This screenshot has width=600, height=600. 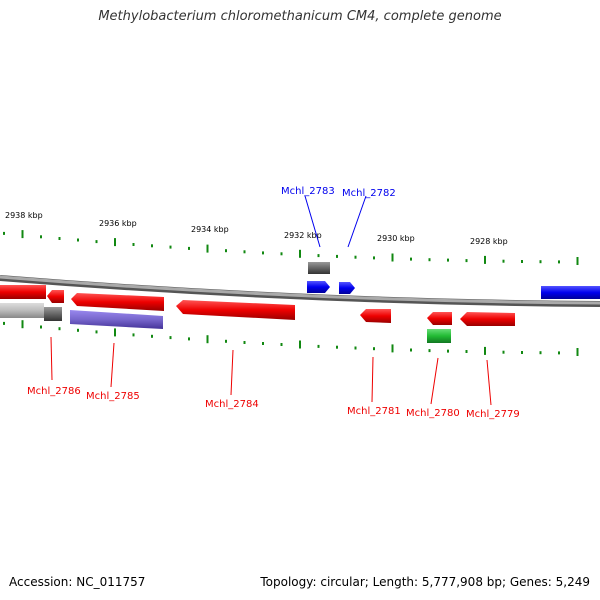 What do you see at coordinates (433, 413) in the screenshot?
I see `gene-label-mchl-2780: Mchl_2780` at bounding box center [433, 413].